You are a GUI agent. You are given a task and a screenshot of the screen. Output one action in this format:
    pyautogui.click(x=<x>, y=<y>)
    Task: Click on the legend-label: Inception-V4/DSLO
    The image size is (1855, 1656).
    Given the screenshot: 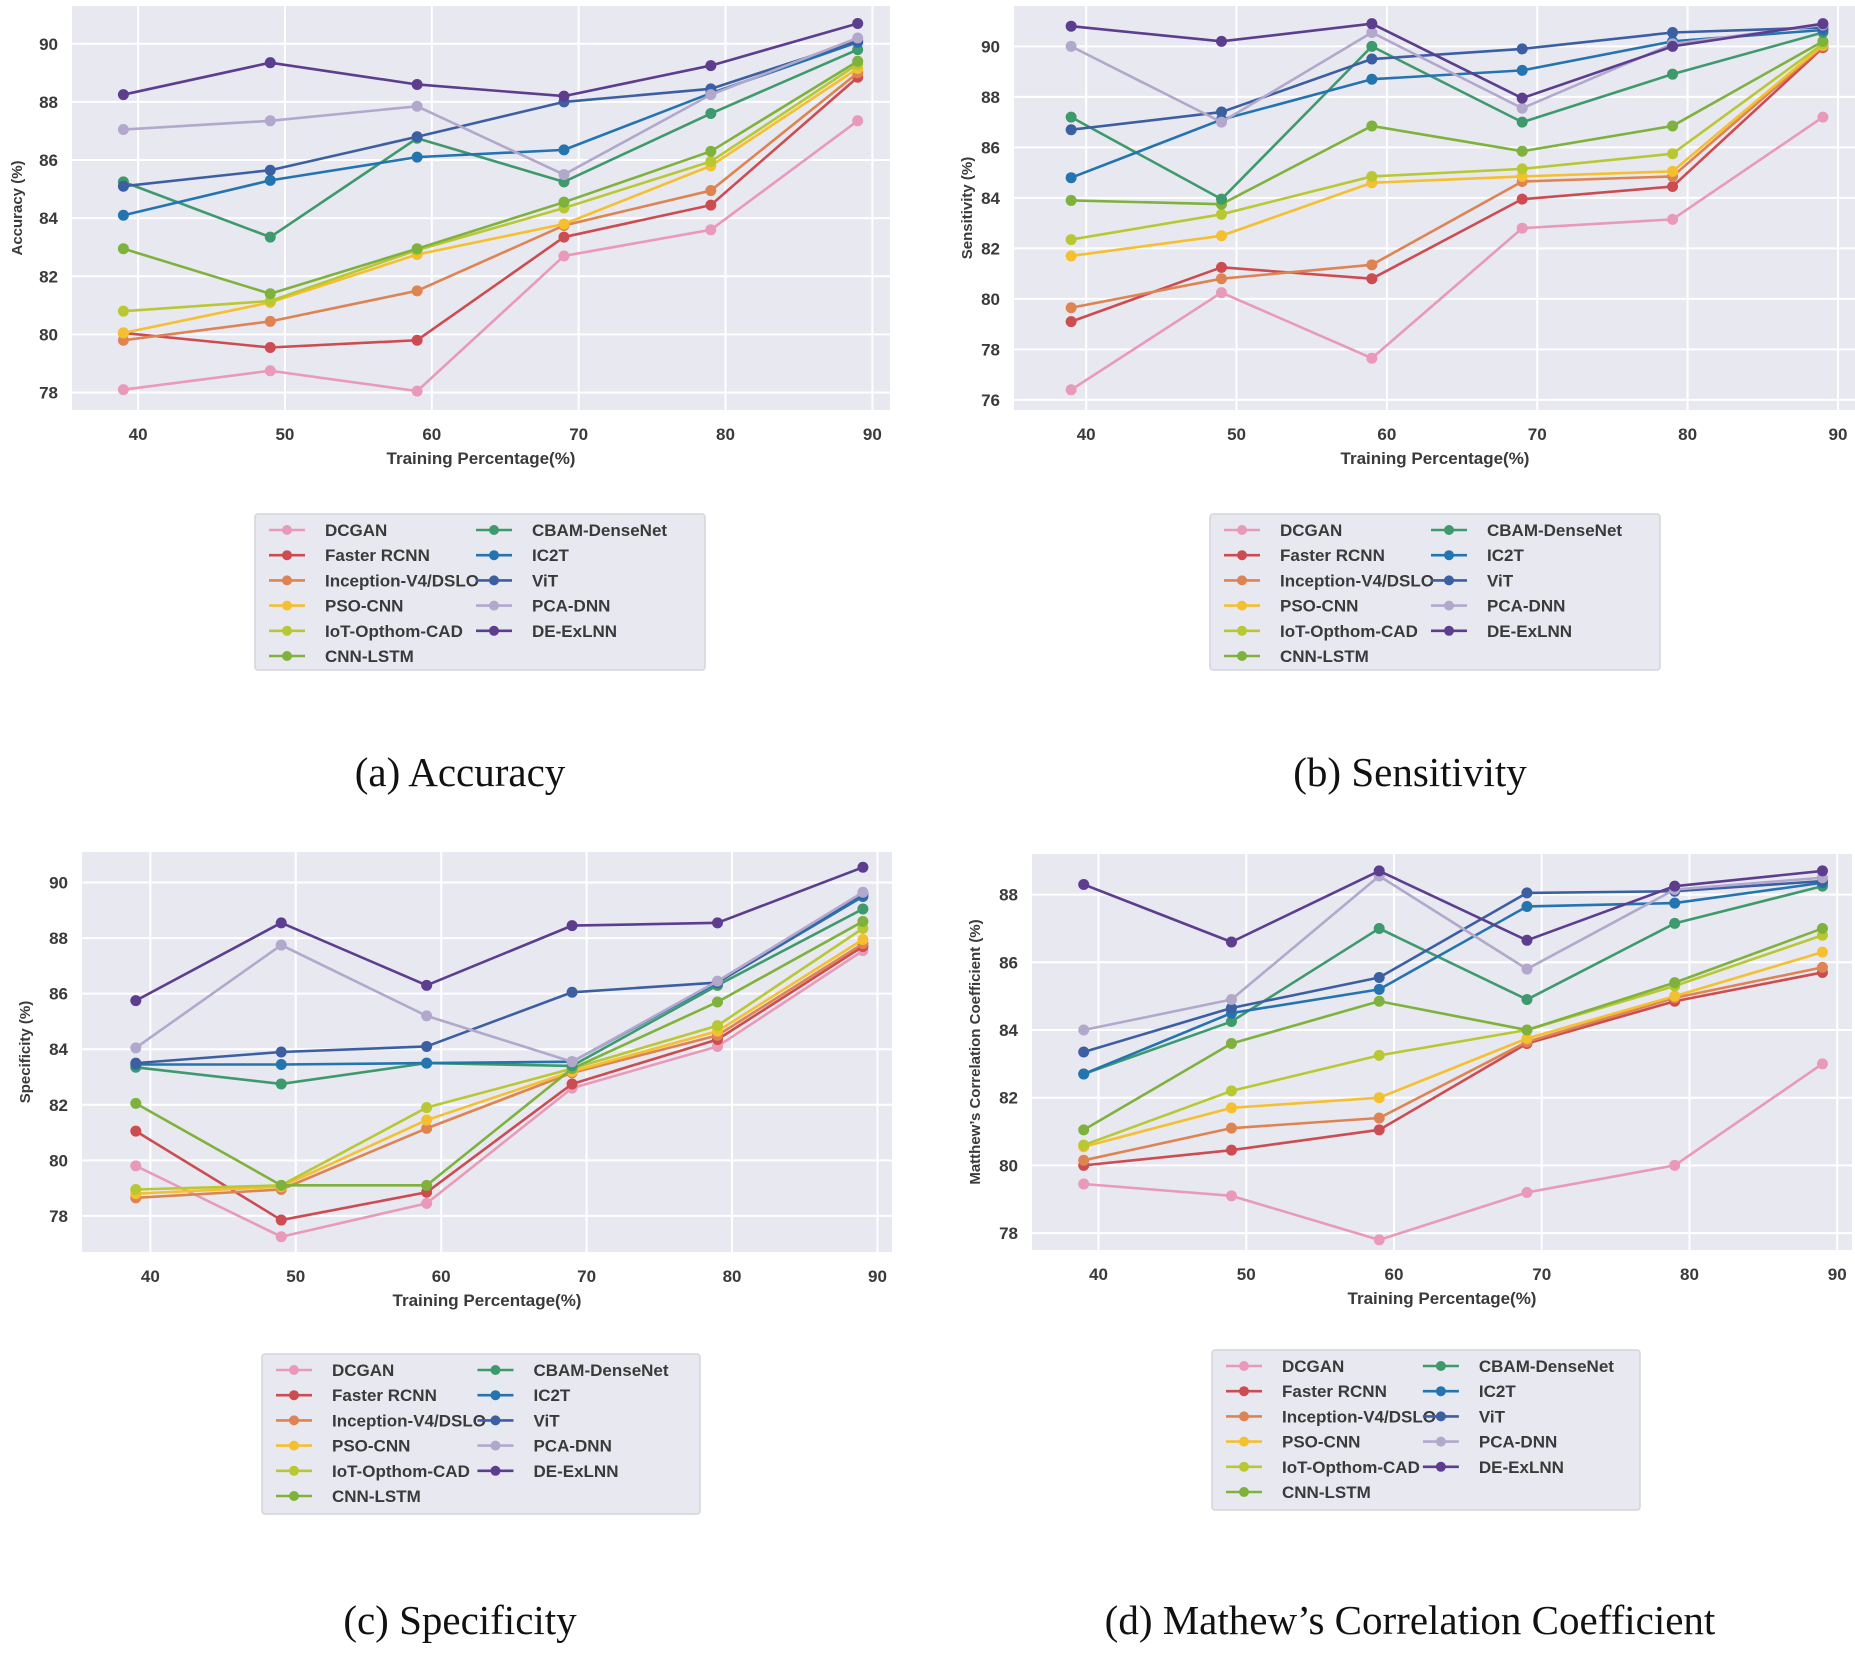 What is the action you would take?
    pyautogui.click(x=402, y=580)
    